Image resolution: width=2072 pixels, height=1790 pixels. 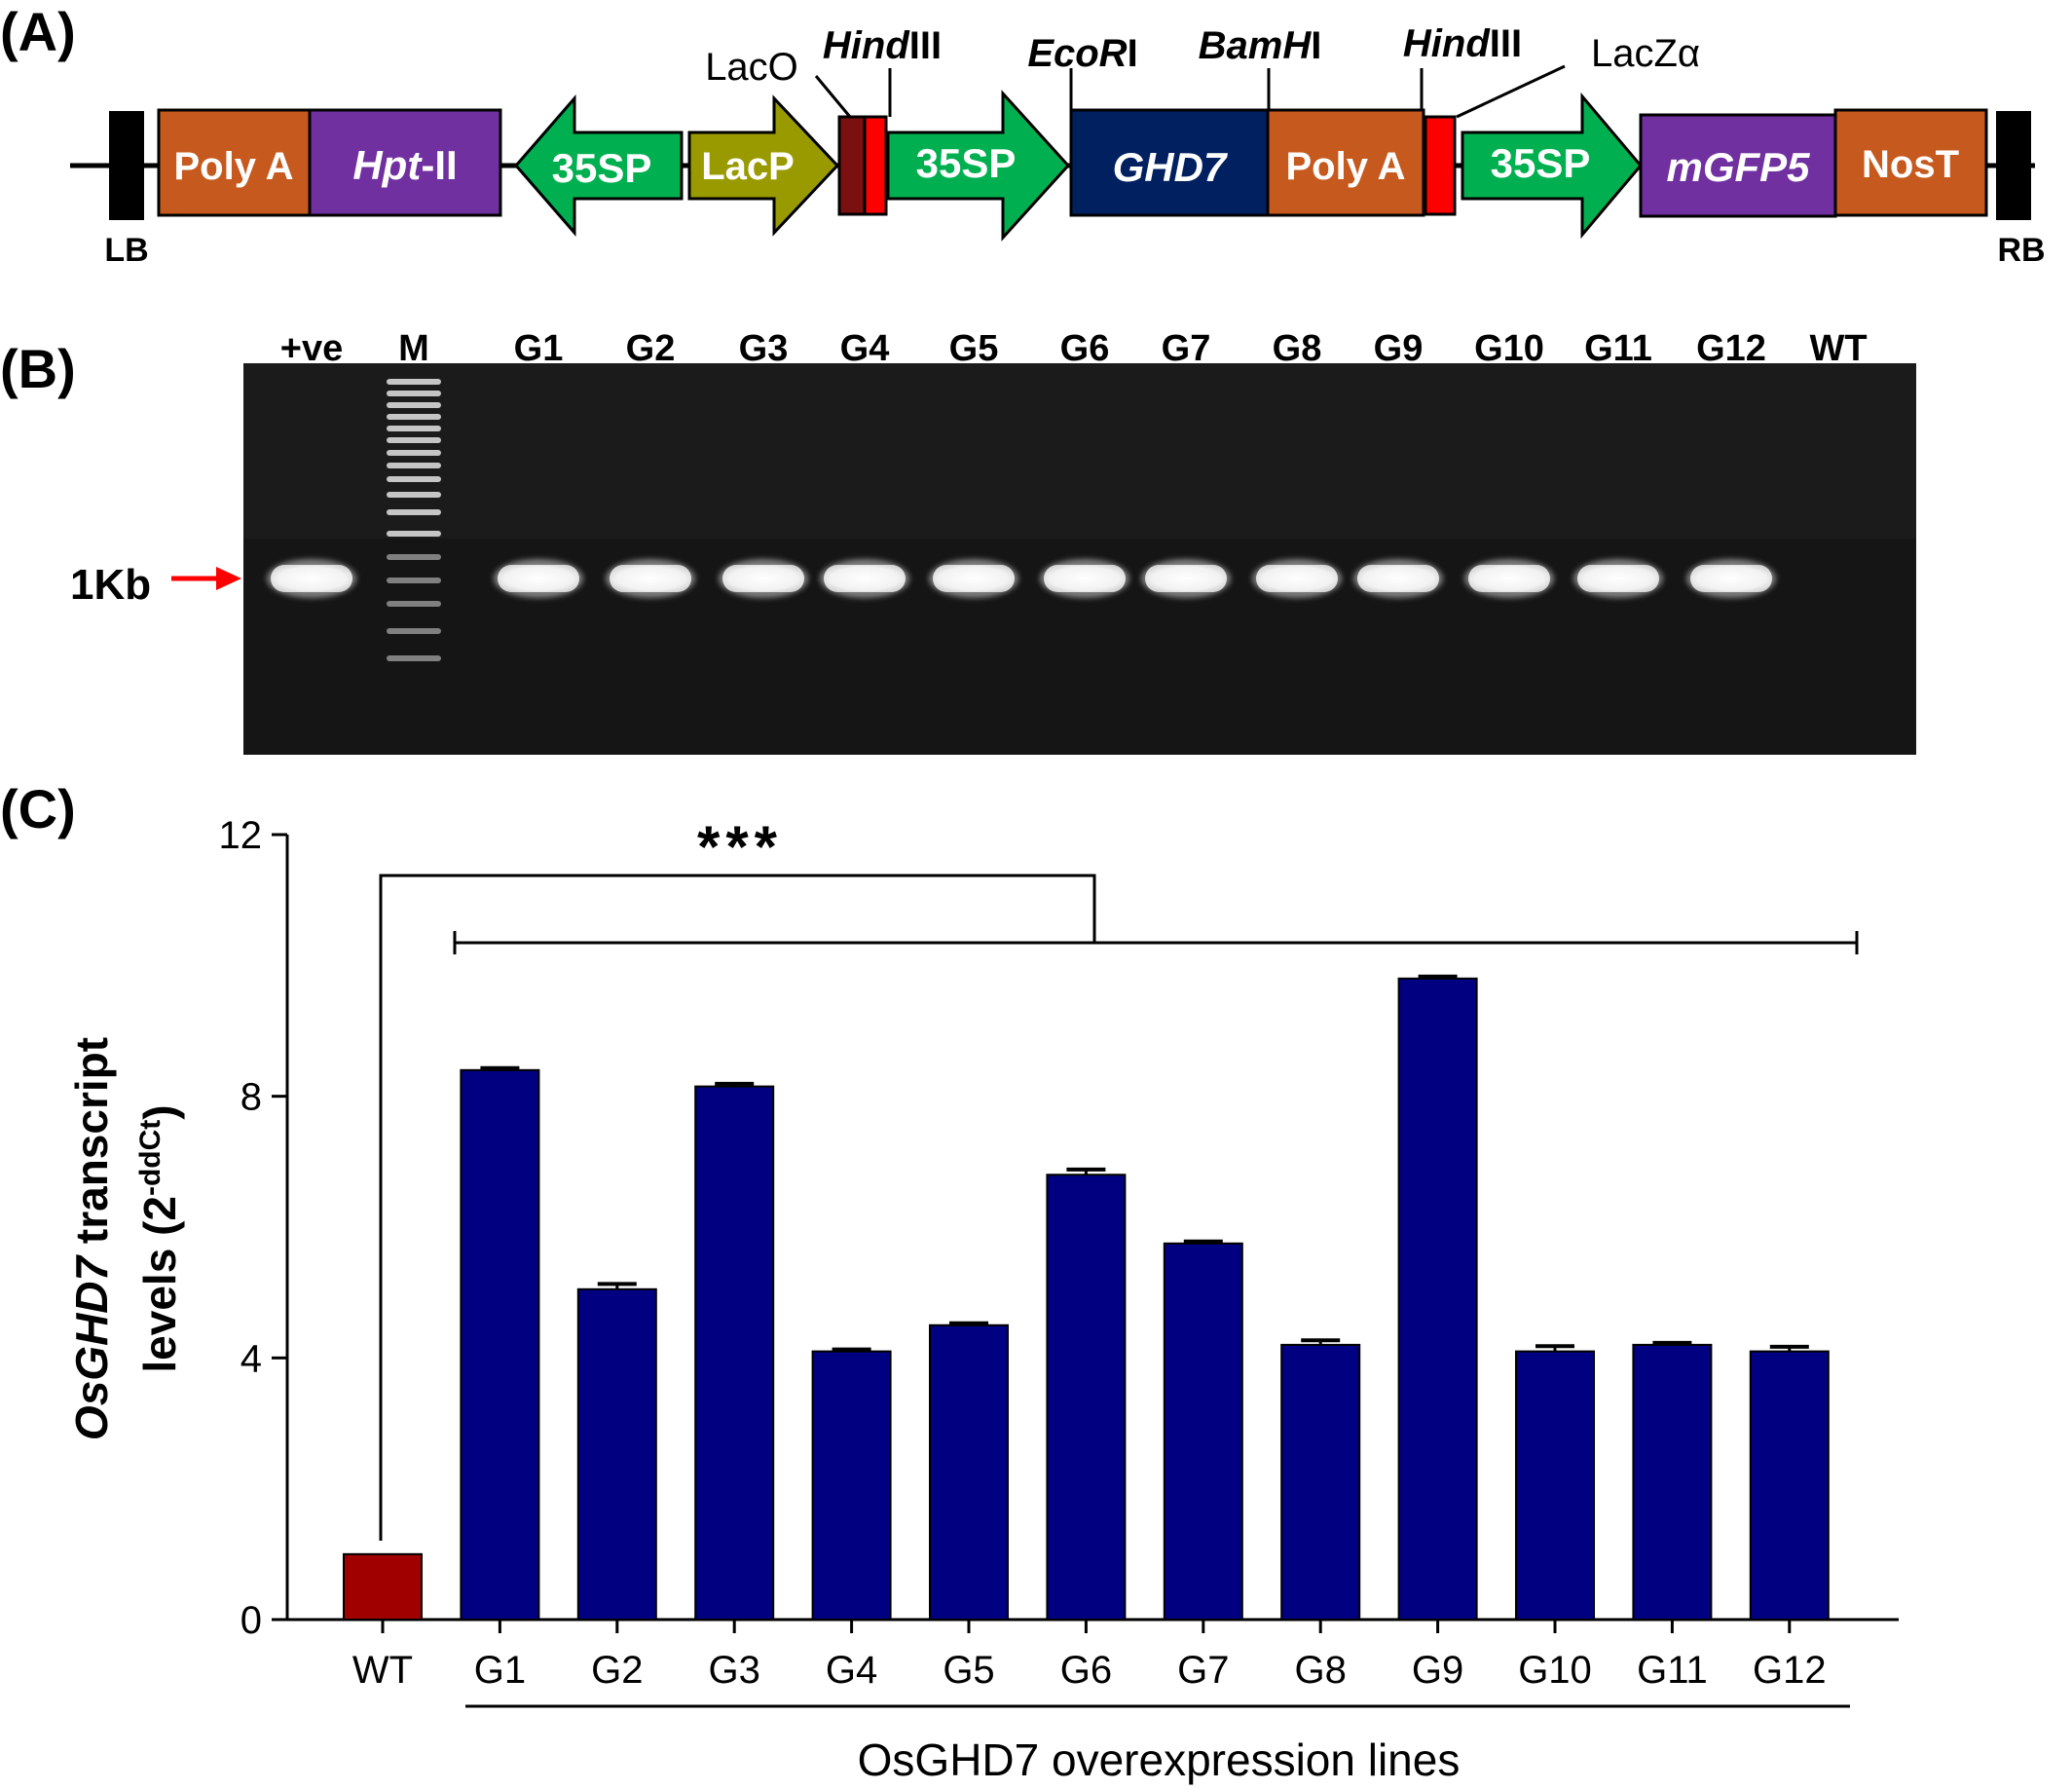 What do you see at coordinates (1320, 1482) in the screenshot?
I see `bar-g8` at bounding box center [1320, 1482].